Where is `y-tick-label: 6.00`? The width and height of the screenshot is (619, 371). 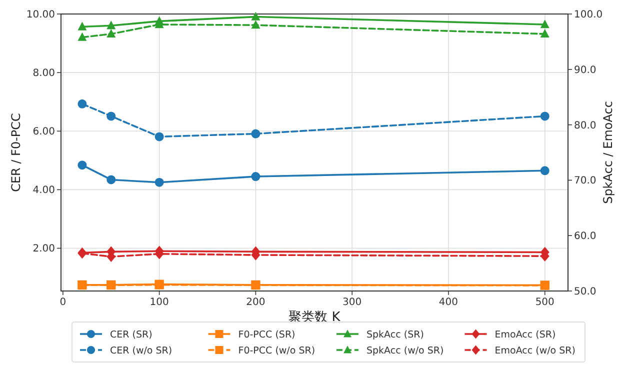 y-tick-label: 6.00 is located at coordinates (43, 132).